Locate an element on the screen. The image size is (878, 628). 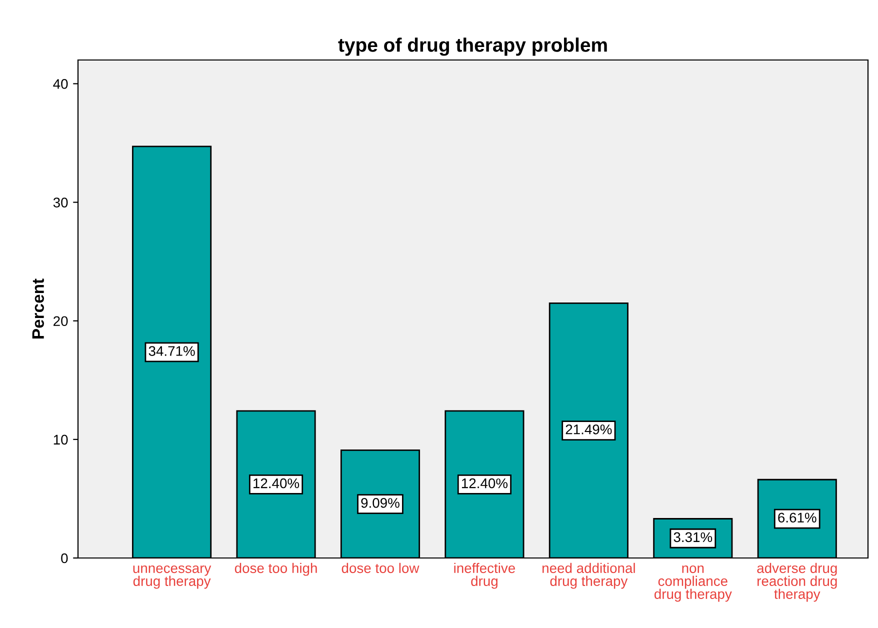
data-label: 3.31% is located at coordinates (693, 537).